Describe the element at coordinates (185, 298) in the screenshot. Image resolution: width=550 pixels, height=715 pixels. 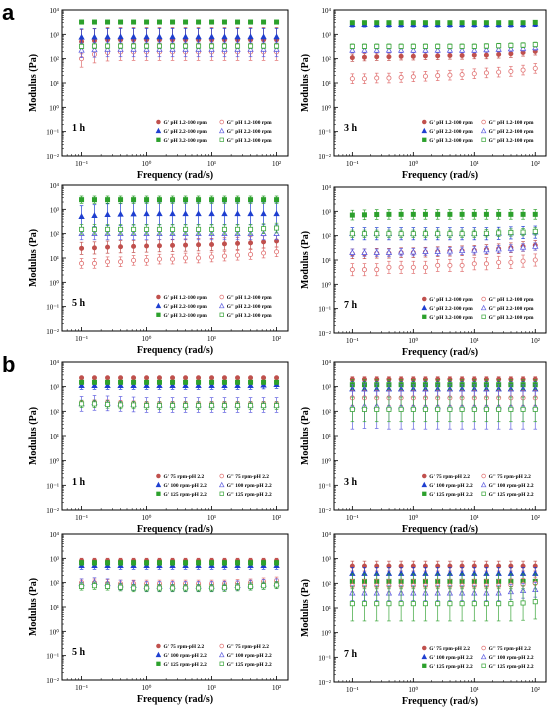
I see `legend-label: G' pH 1.2-100 rpm` at that location.